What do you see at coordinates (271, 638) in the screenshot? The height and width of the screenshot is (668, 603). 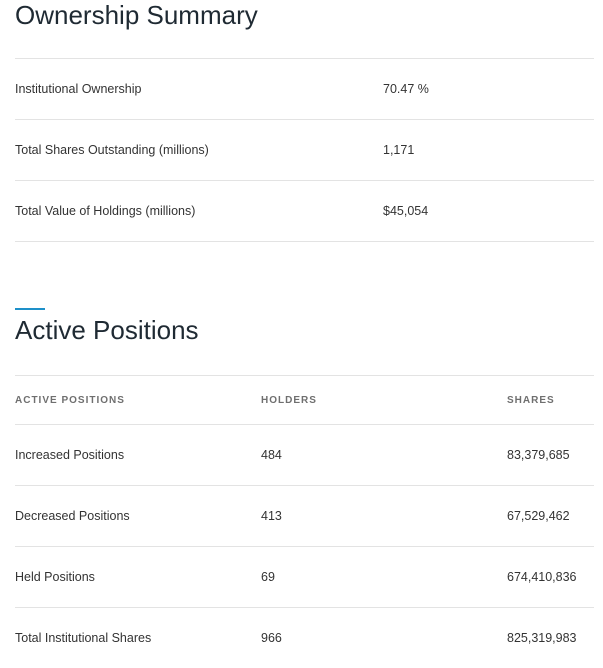 I see `row-holders: 966` at bounding box center [271, 638].